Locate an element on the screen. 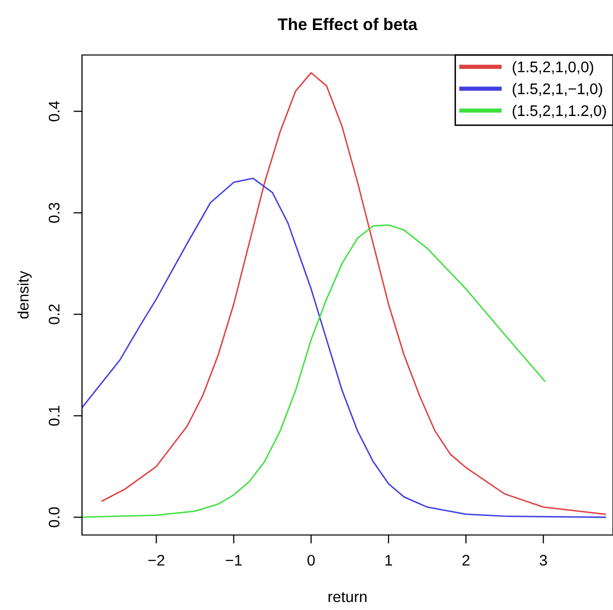 This screenshot has height=610, width=613. legend-label: (1.5,2,1,0,0) is located at coordinates (553, 68).